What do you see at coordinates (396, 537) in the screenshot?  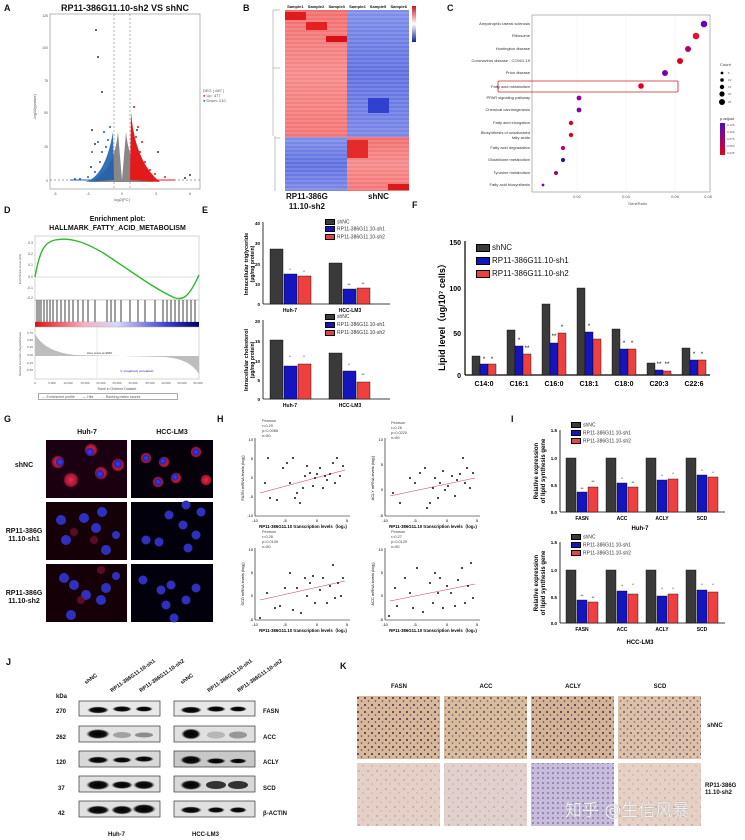 I see `svg-text: r=0.27` at bounding box center [396, 537].